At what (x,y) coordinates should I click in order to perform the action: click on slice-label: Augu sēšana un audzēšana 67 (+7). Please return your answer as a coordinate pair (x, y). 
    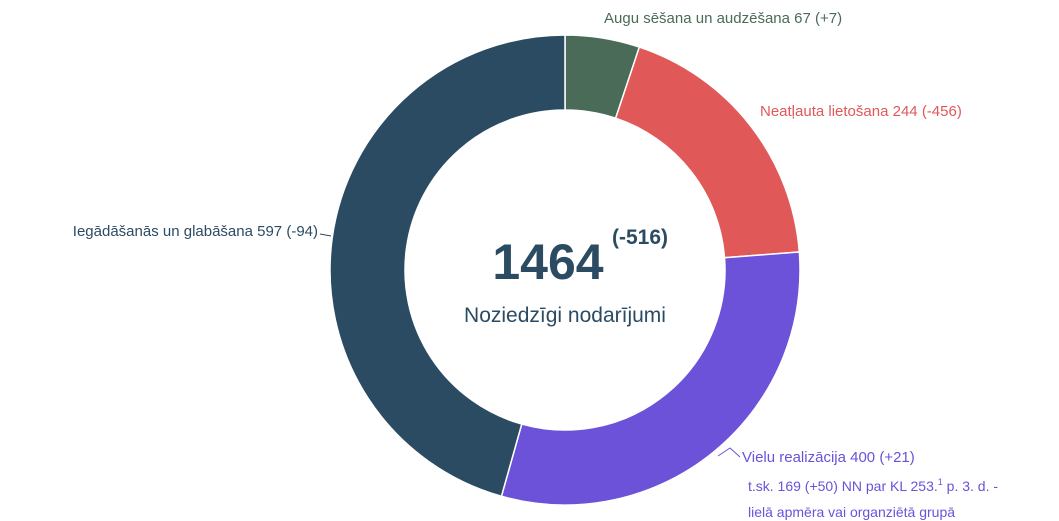
    Looking at the image, I should click on (723, 18).